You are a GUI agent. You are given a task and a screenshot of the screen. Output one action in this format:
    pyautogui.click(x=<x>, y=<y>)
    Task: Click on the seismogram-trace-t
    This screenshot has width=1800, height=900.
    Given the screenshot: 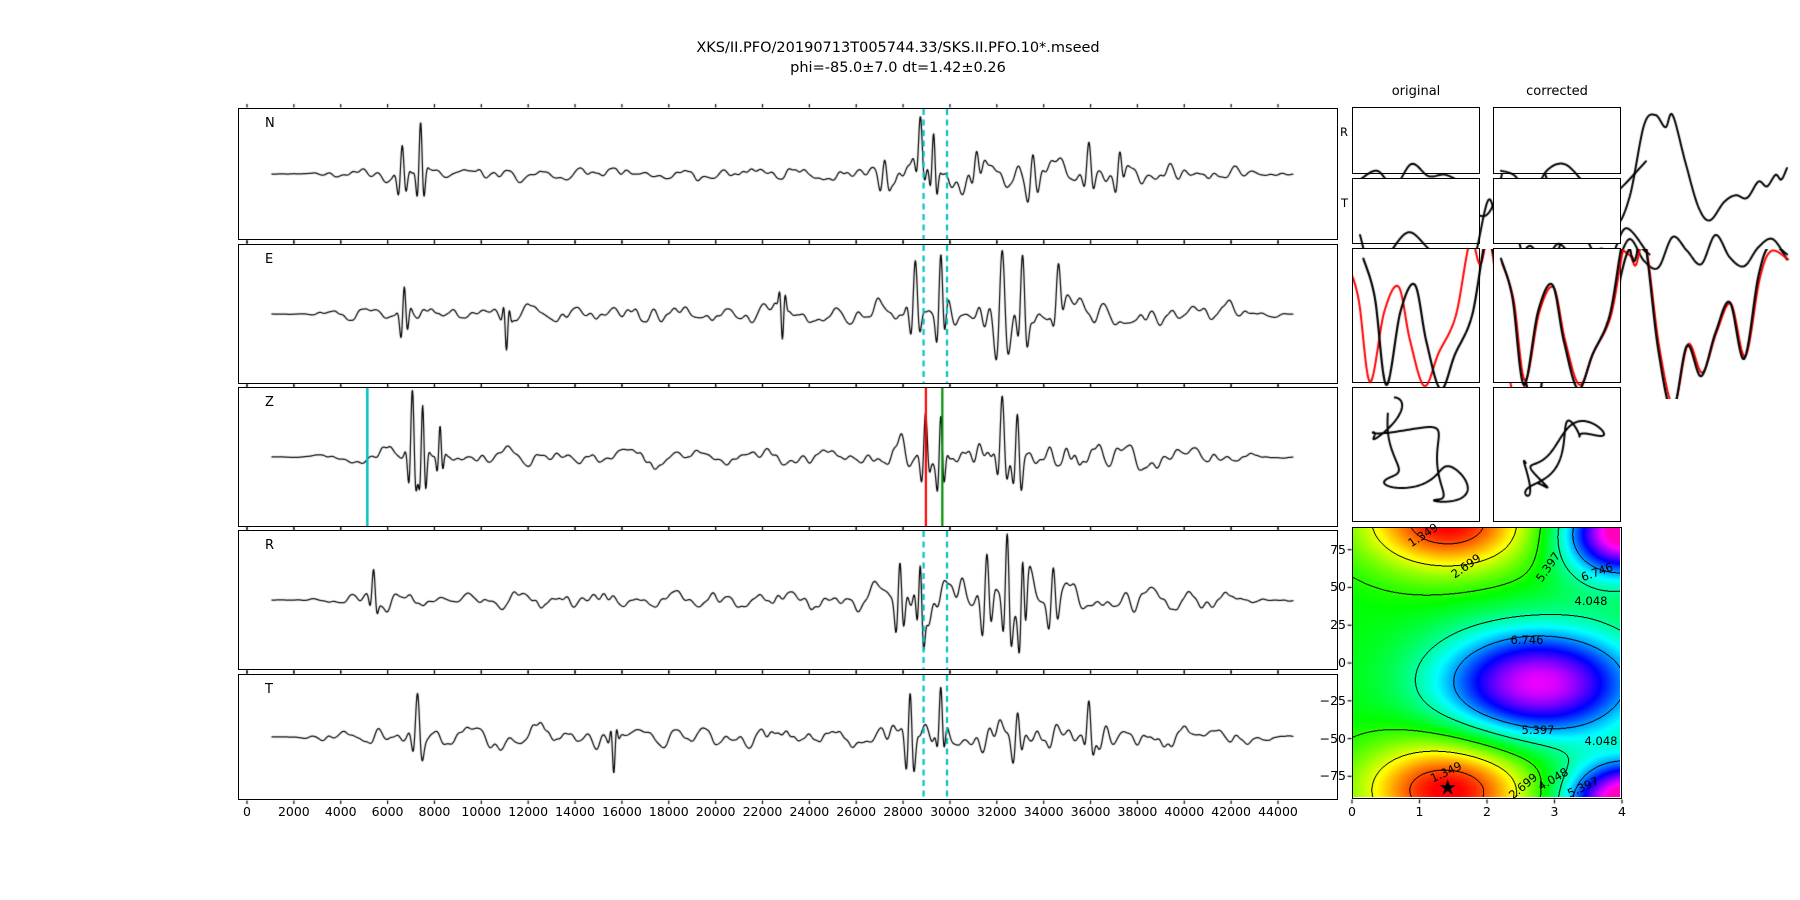 What is the action you would take?
    pyautogui.click(x=788, y=737)
    